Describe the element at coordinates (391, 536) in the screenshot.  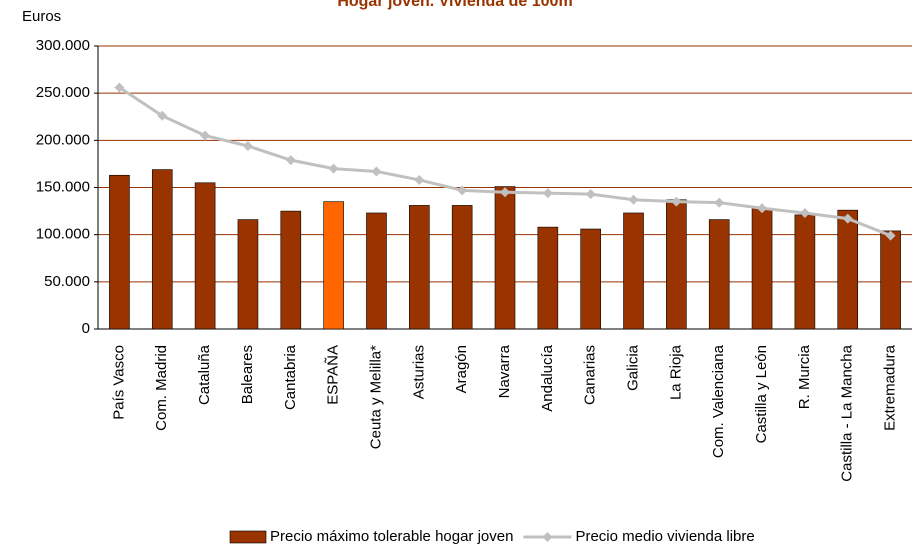
I see `legend-label: Precio máximo tolerable hogar joven` at that location.